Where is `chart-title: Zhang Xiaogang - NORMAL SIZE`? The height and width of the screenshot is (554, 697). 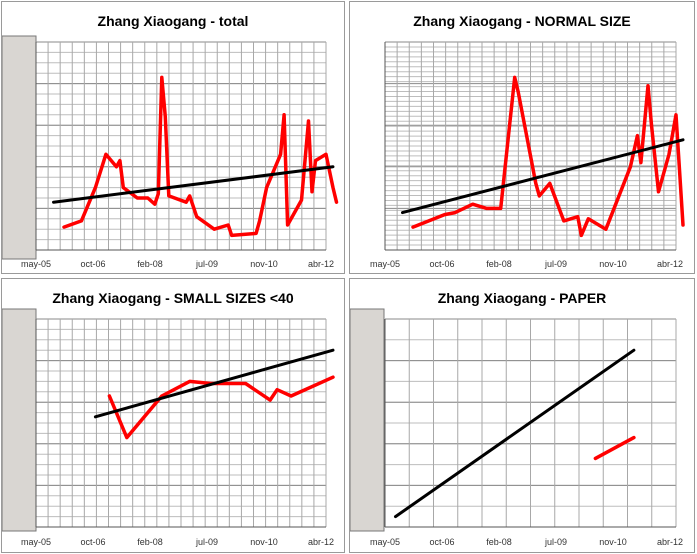
chart-title: Zhang Xiaogang - NORMAL SIZE is located at coordinates (522, 21).